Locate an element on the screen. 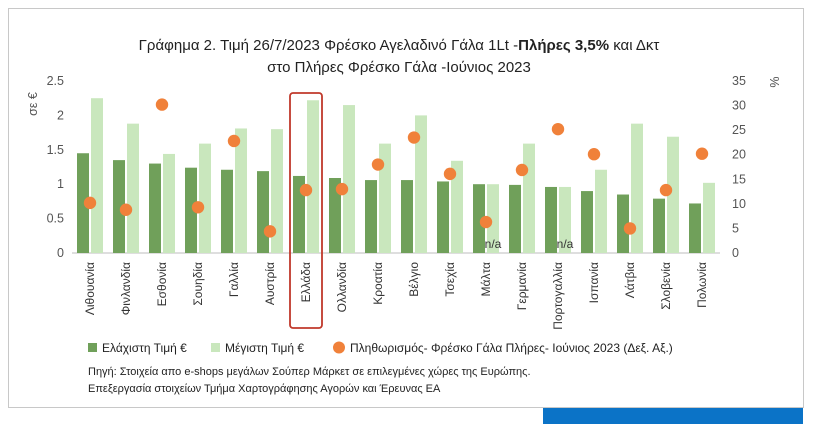  y-tick-right: 0 is located at coordinates (735, 253).